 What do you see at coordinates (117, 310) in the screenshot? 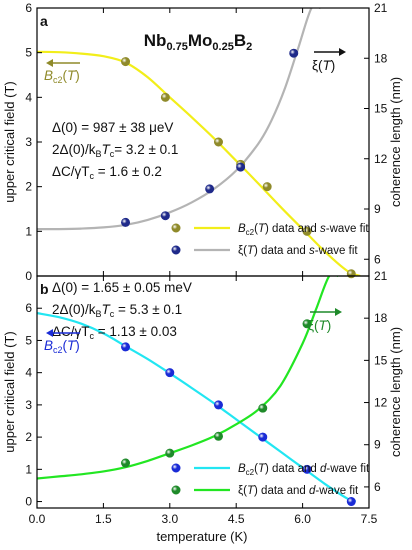
I see `ratio-annotation: 2Δ(0)/kBTc = 5.3 ± 0.1` at bounding box center [117, 310].